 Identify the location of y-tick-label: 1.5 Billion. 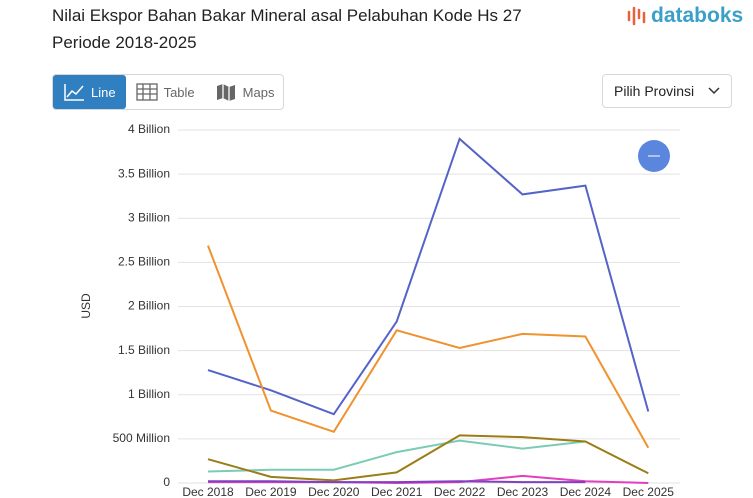
(144, 350).